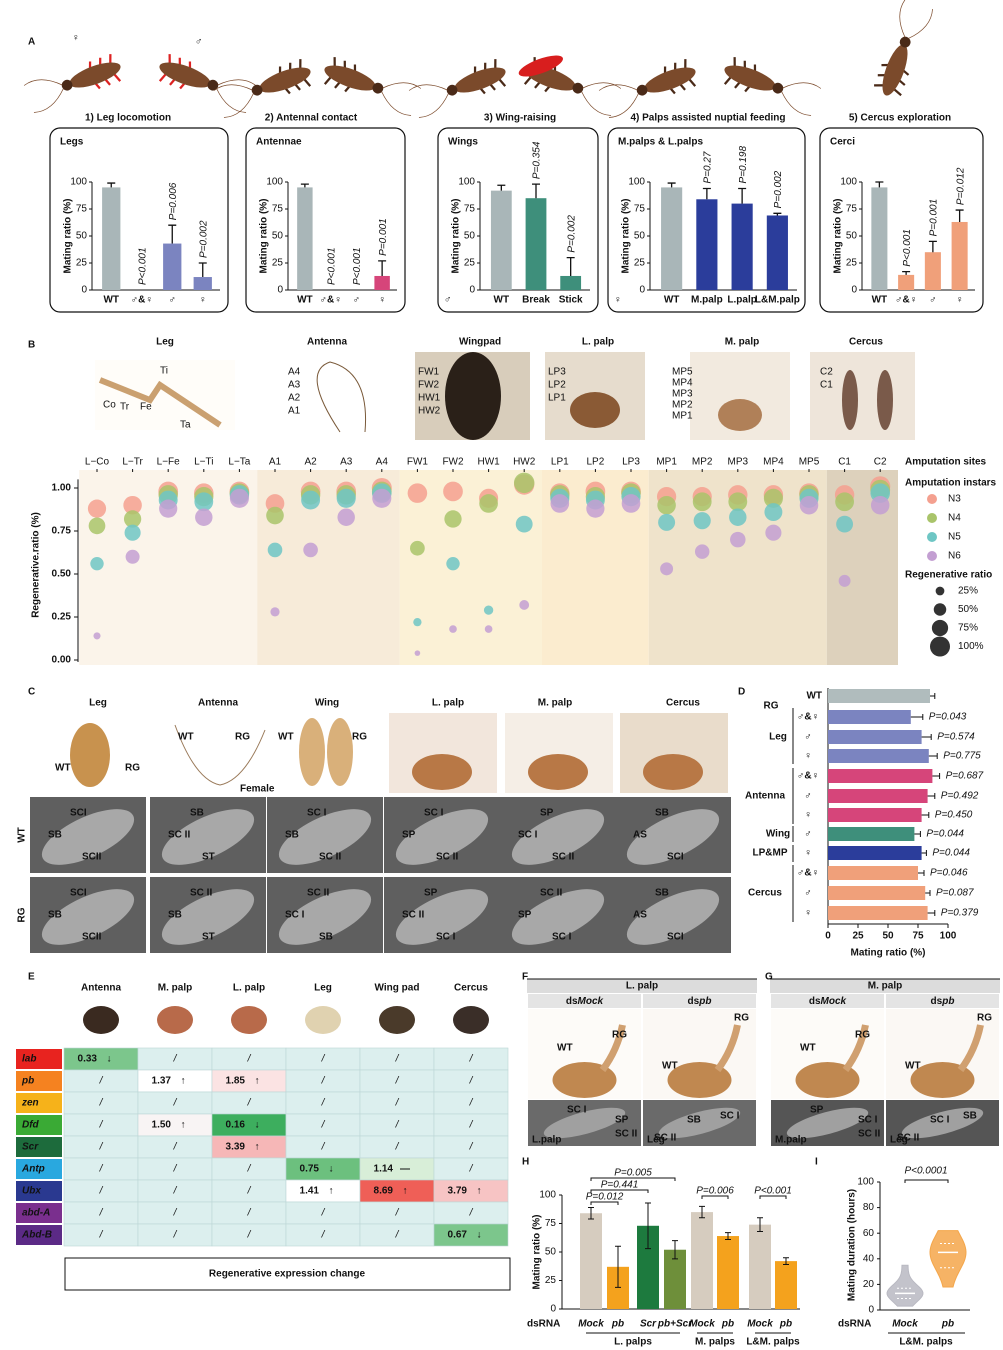 This screenshot has width=1003, height=1350. Describe the element at coordinates (951, 853) in the screenshot. I see `p-value: P=0.044` at that location.